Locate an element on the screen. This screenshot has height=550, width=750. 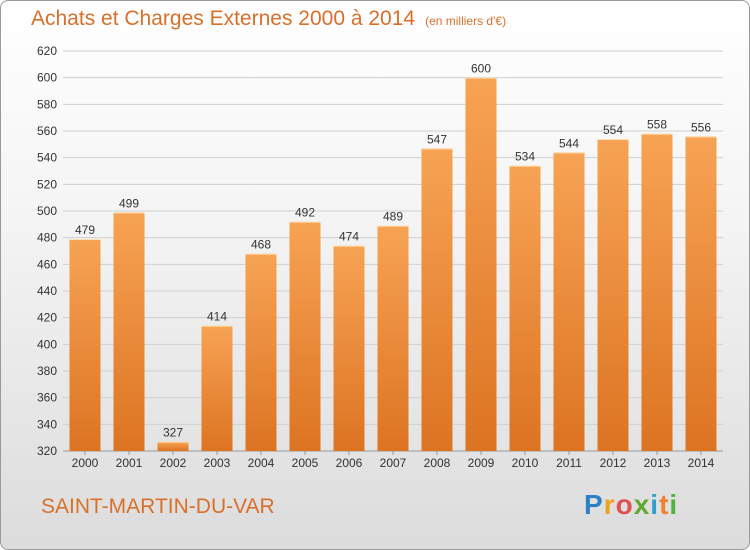
y-tick-label: 340 is located at coordinates (47, 424).